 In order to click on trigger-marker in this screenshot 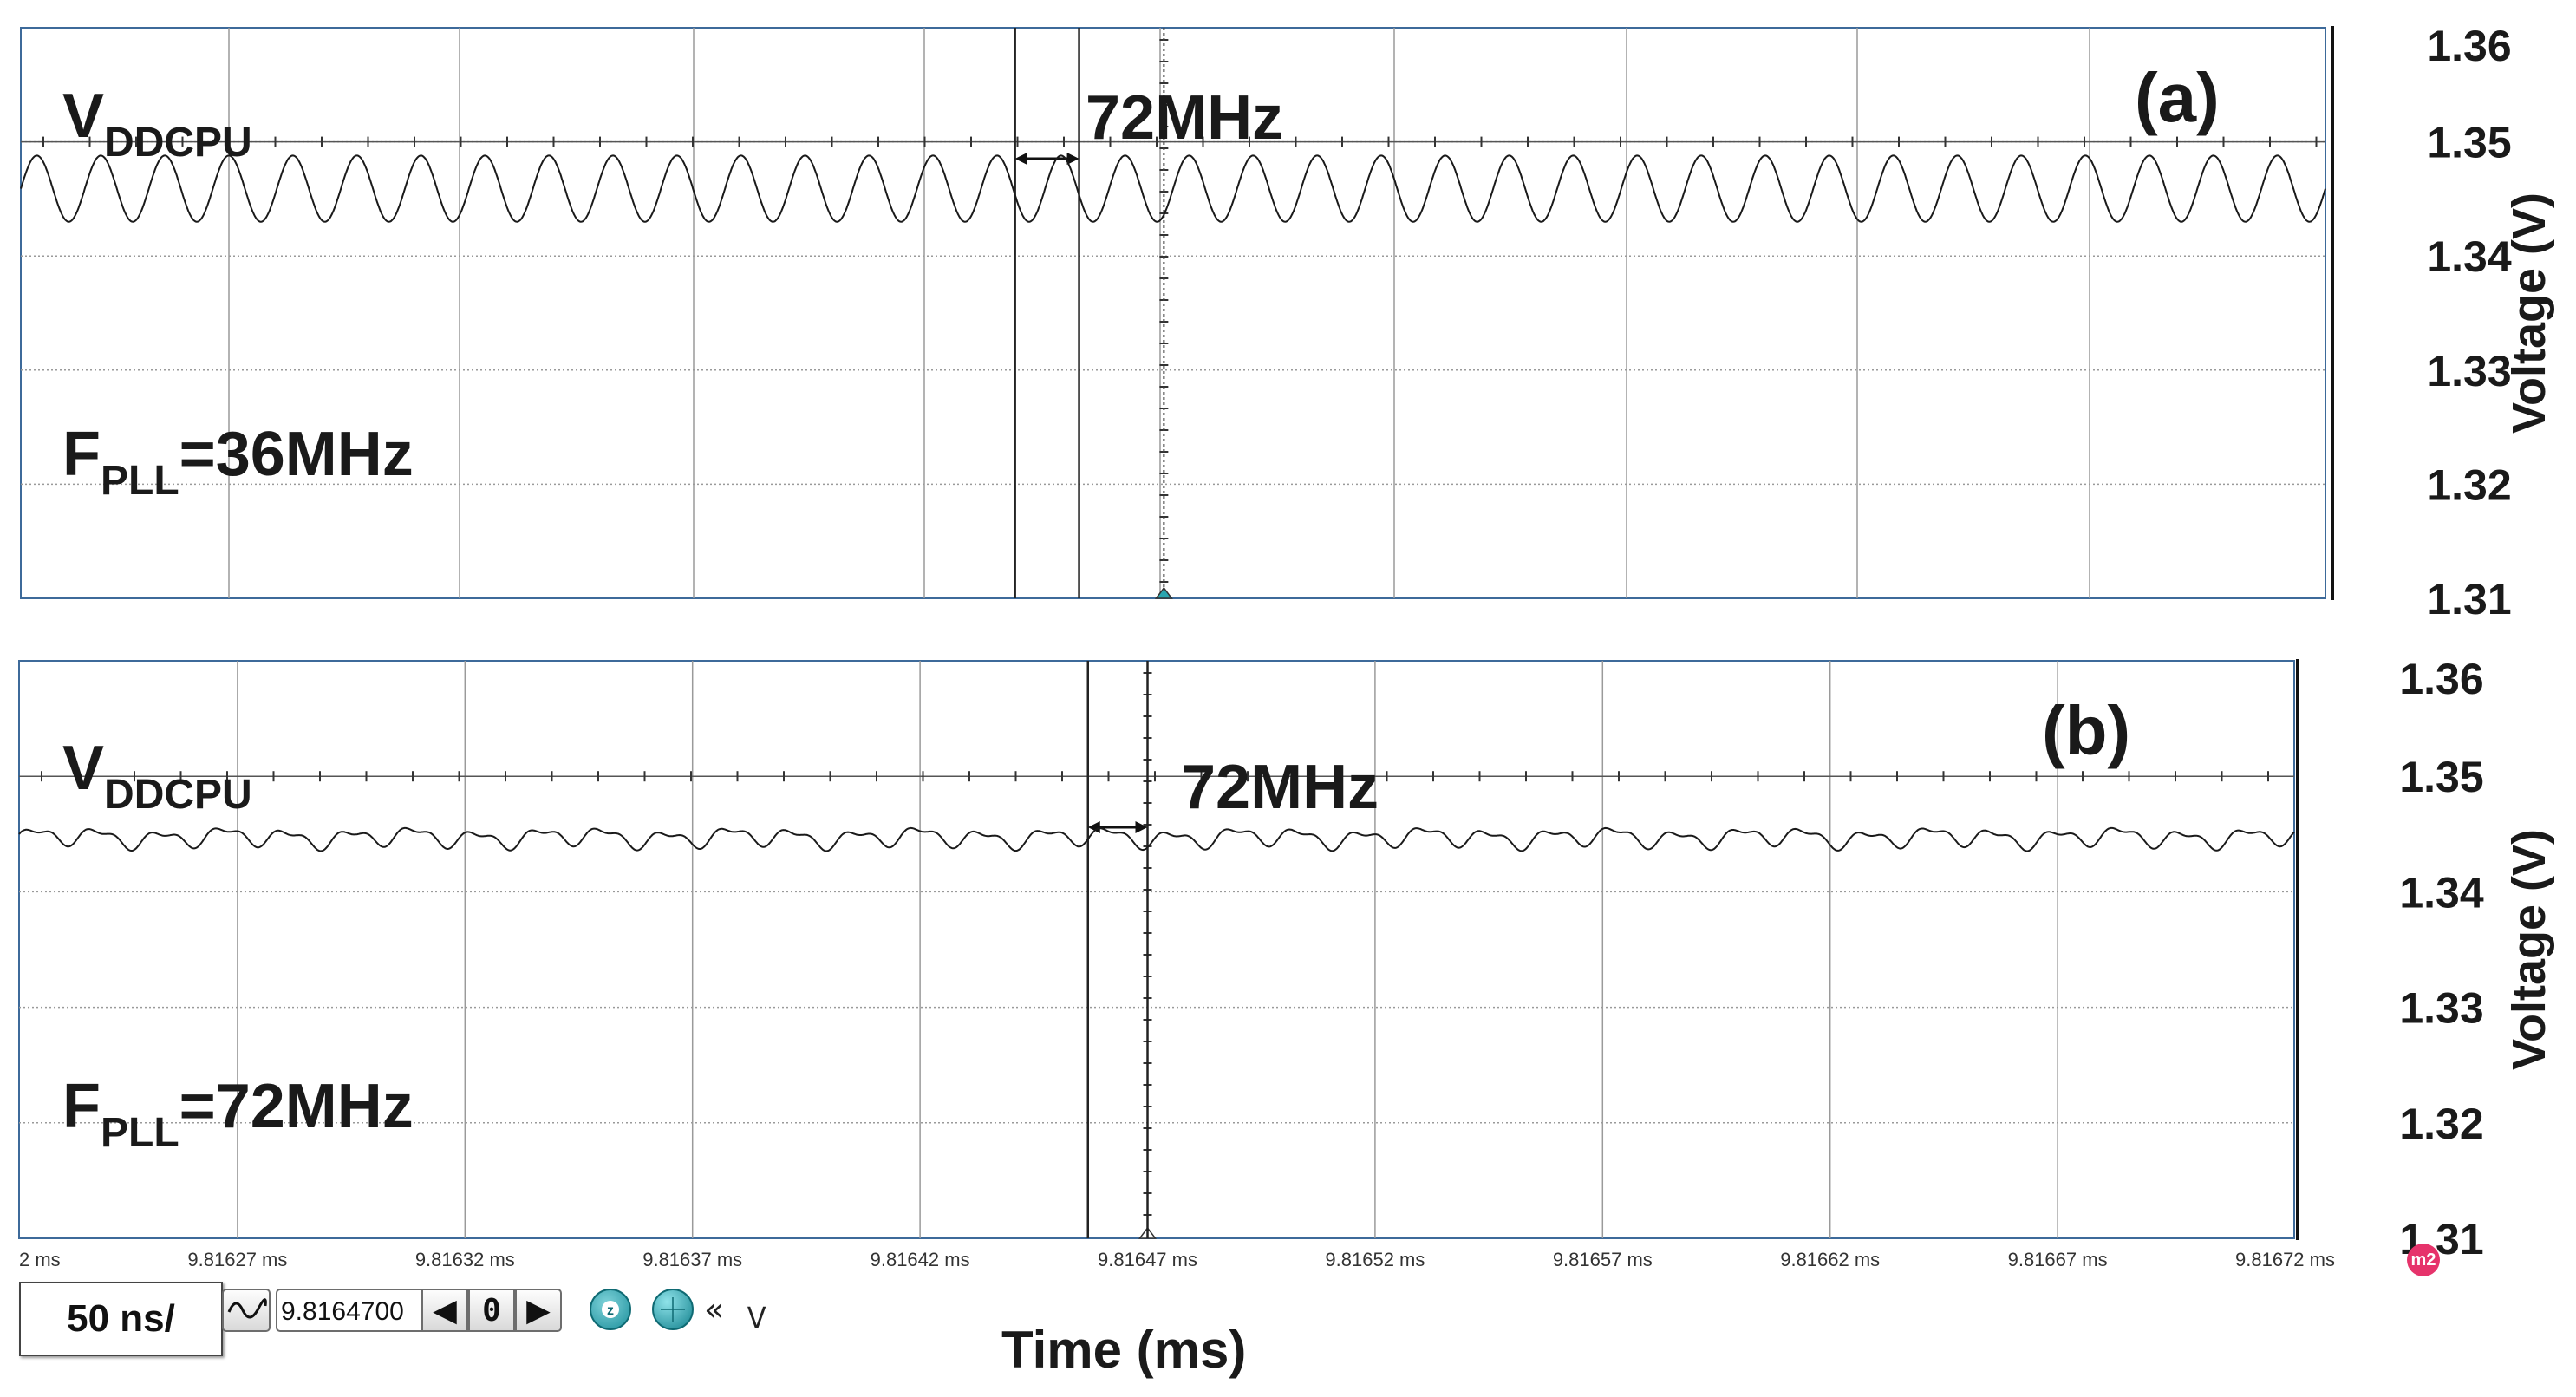, I will do `click(1163, 593)`.